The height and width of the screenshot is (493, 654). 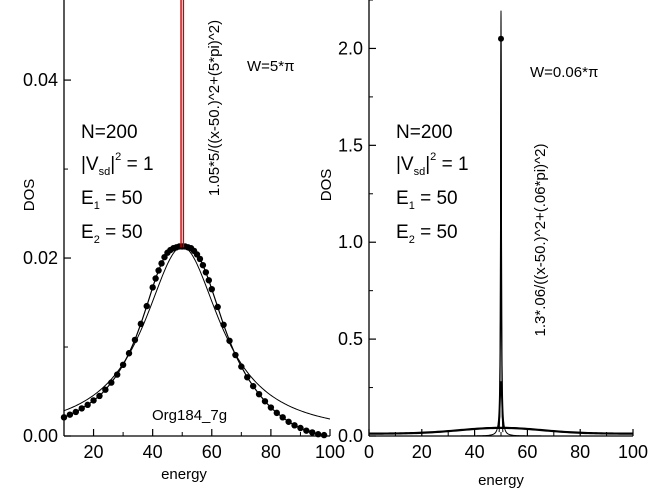 I want to click on right-annotation-formula: 1.3*.06/((x-50.)^2+(.06*pi)^2), so click(x=540, y=240).